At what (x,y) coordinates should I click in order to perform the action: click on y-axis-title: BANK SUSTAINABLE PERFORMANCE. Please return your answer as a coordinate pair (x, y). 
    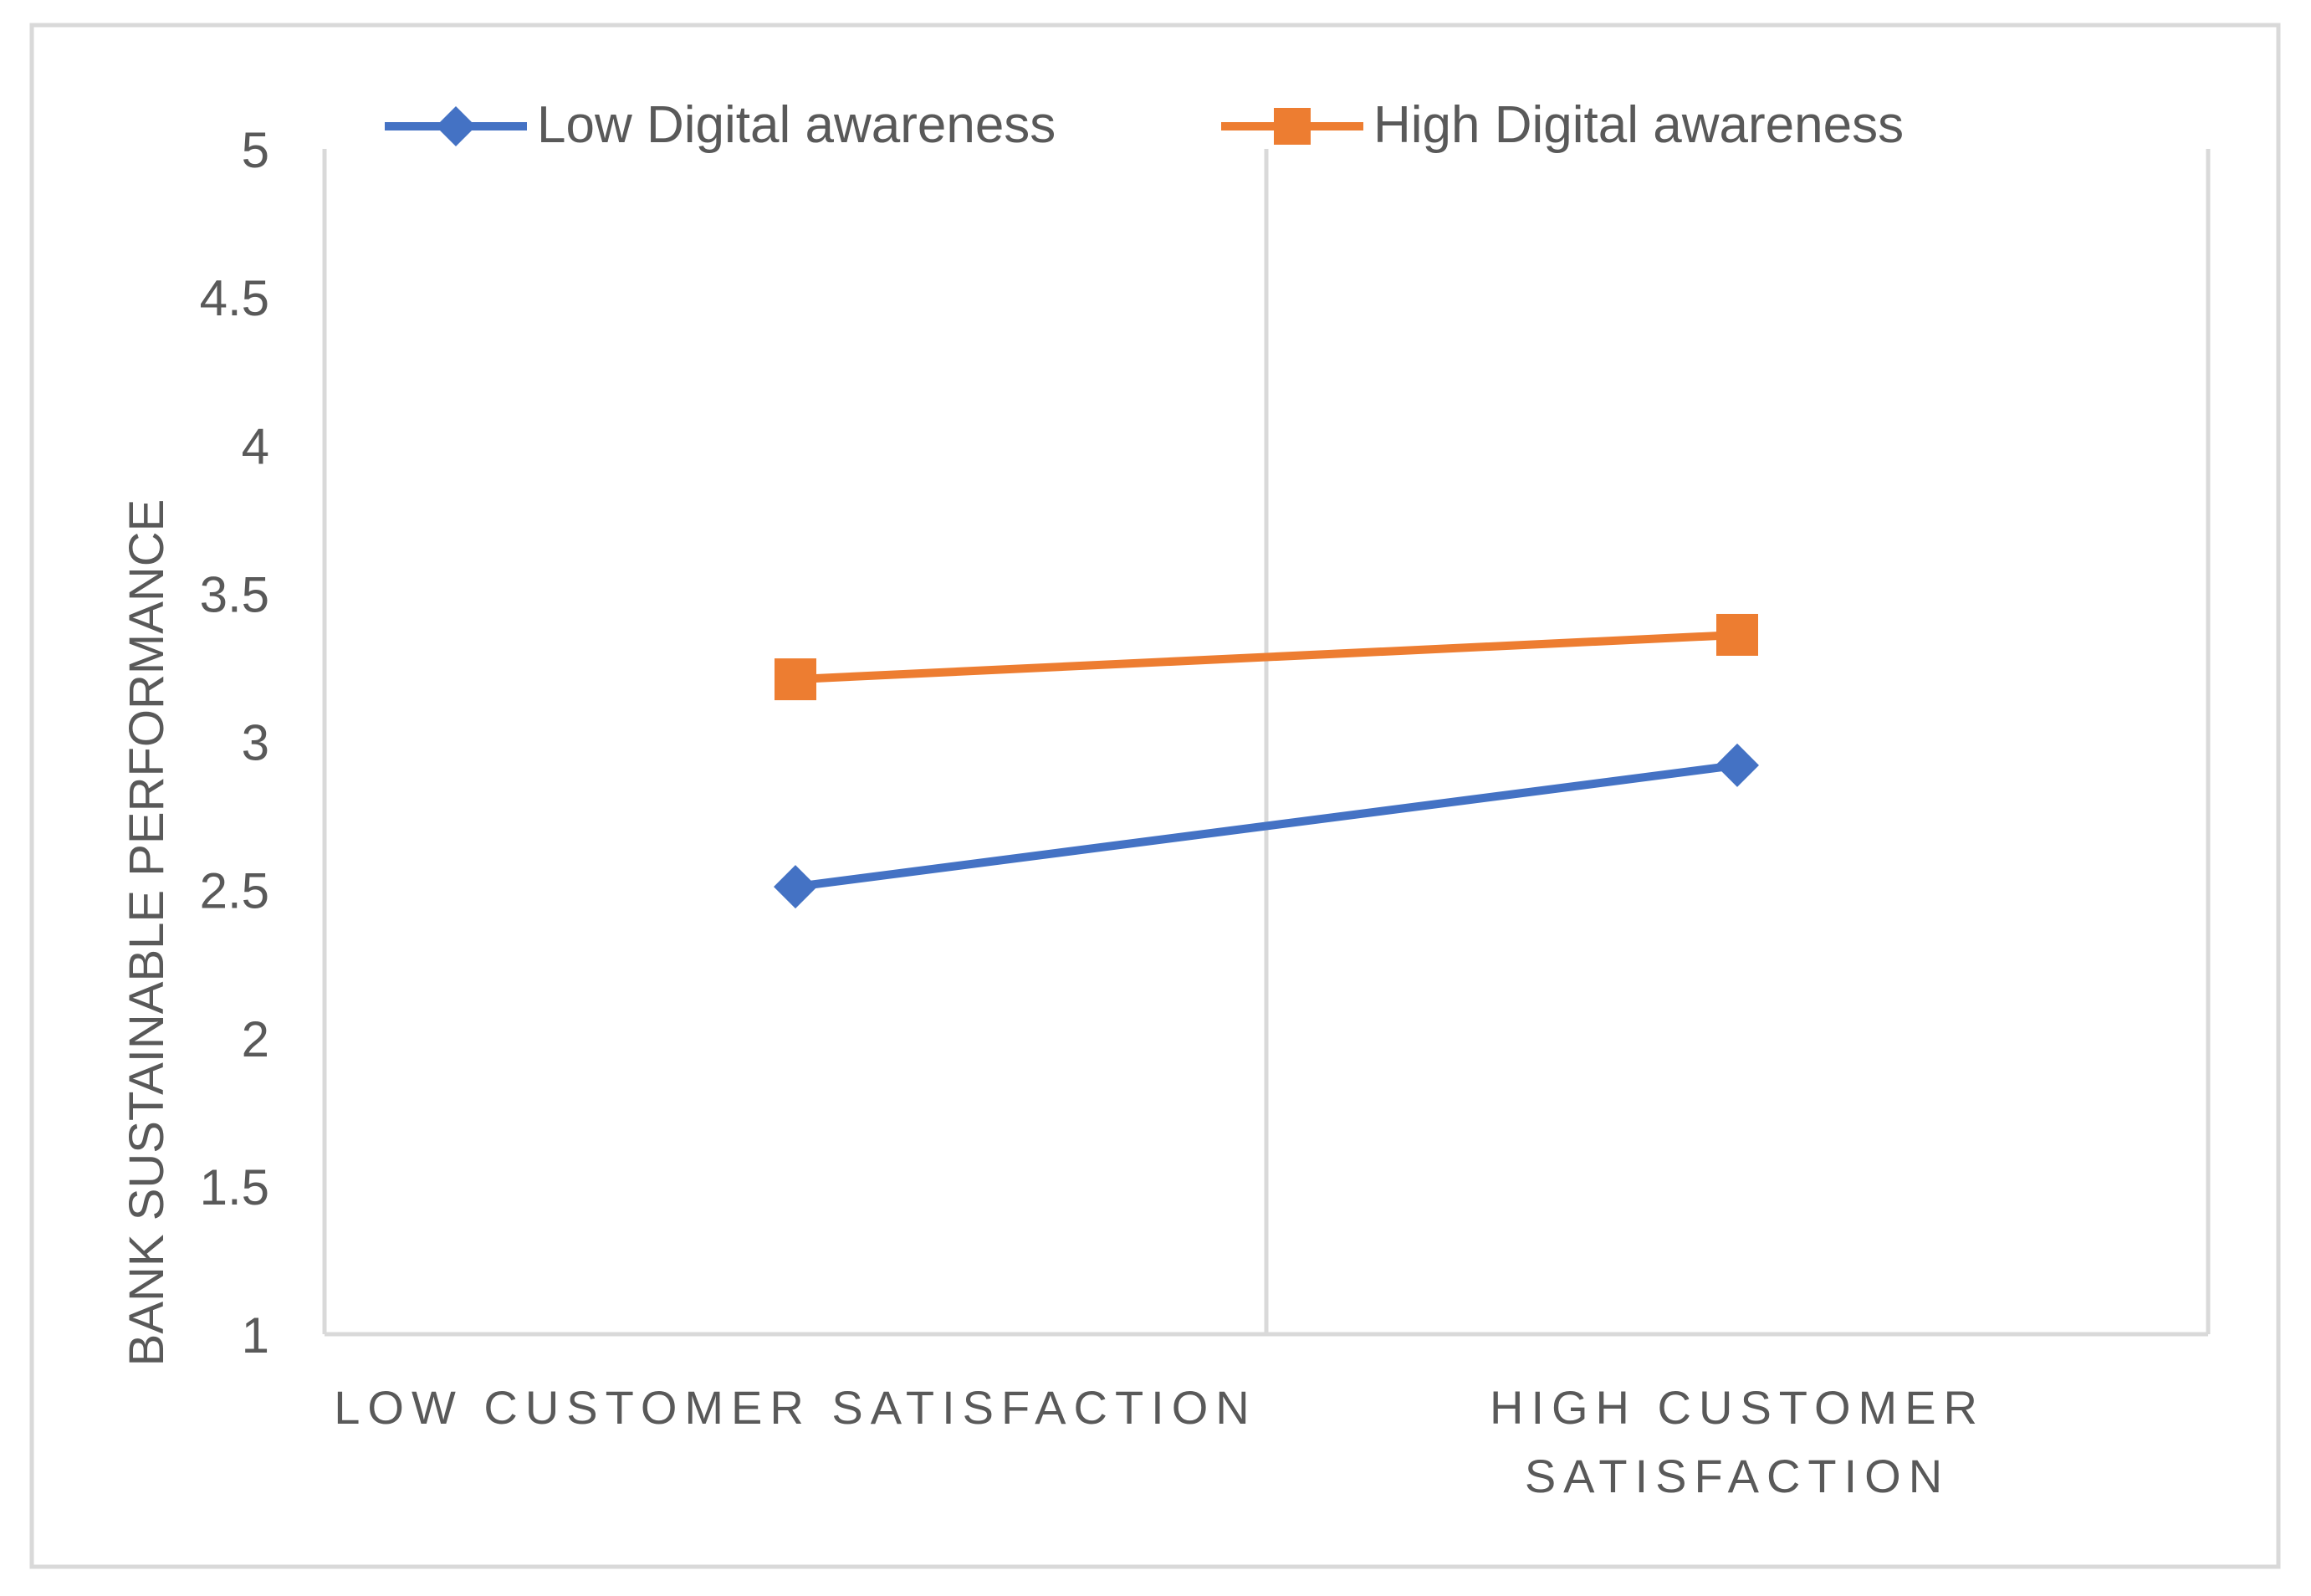
    Looking at the image, I should click on (147, 933).